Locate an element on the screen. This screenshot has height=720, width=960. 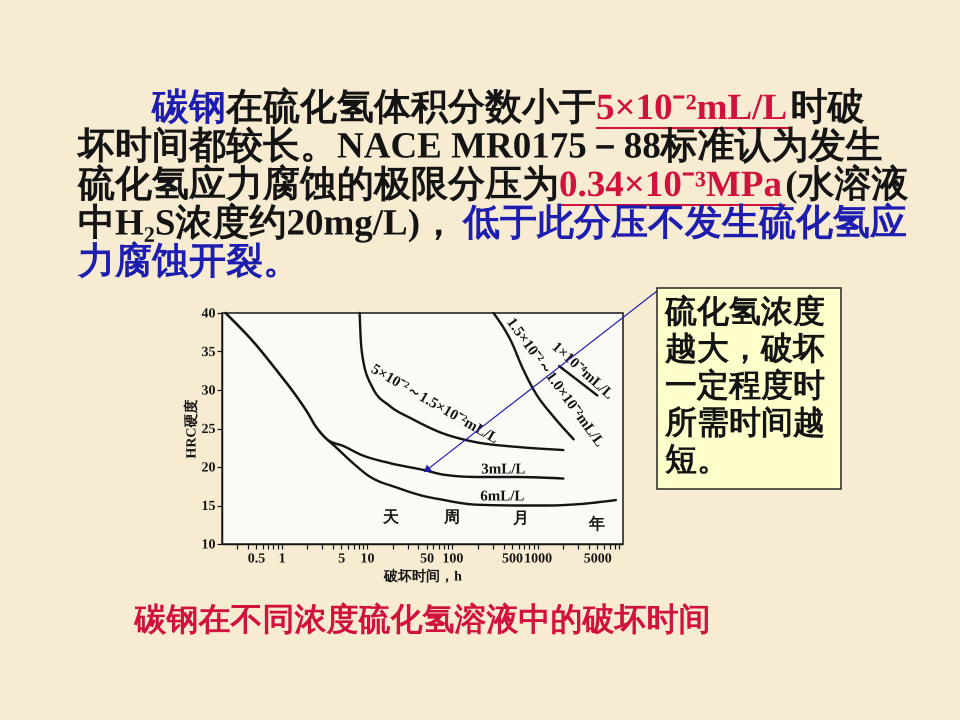
x-tick-label: 5 is located at coordinates (342, 559).